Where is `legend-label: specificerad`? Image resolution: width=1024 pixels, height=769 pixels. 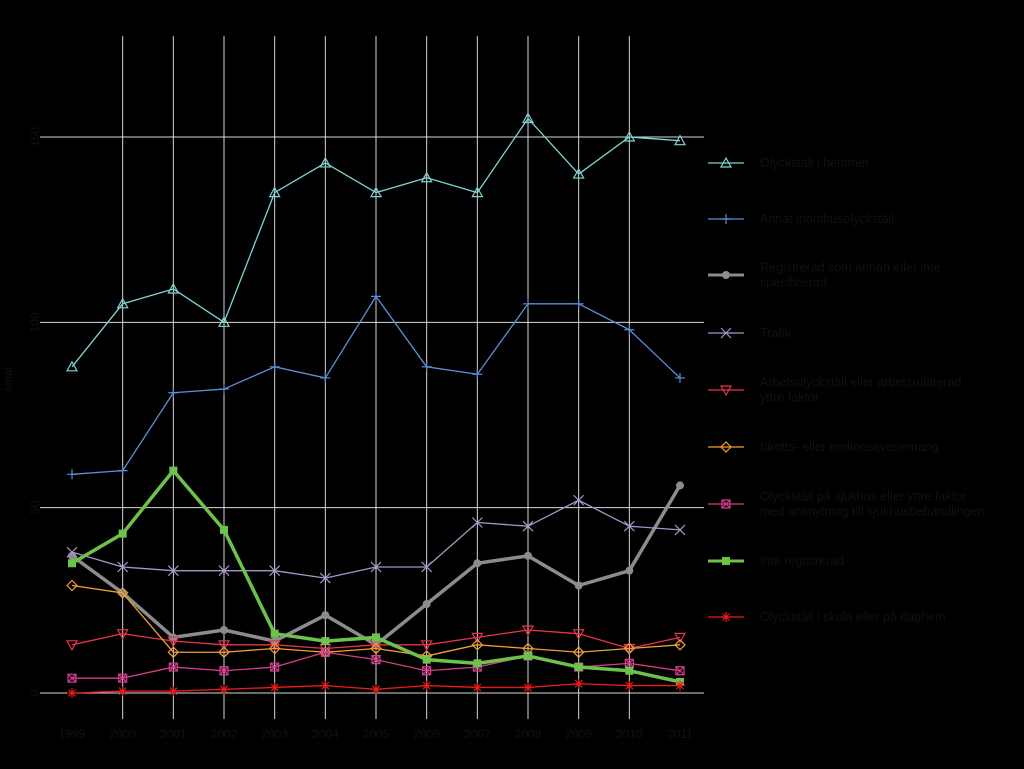 legend-label: specificerad is located at coordinates (793, 283).